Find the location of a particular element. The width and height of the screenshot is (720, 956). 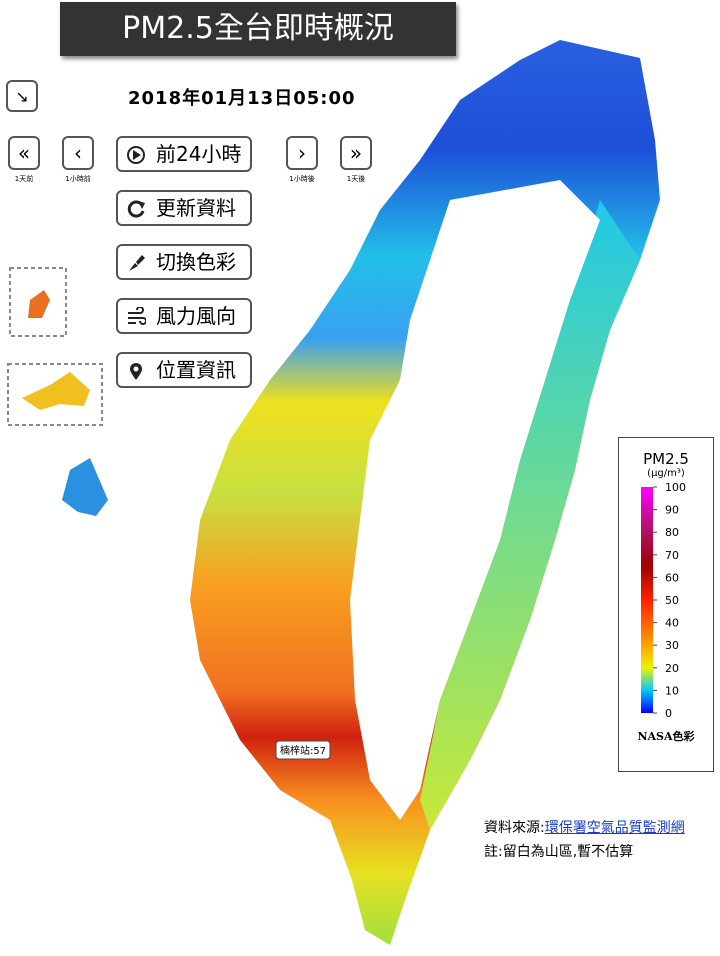

colorbar-ramp is located at coordinates (647, 600).